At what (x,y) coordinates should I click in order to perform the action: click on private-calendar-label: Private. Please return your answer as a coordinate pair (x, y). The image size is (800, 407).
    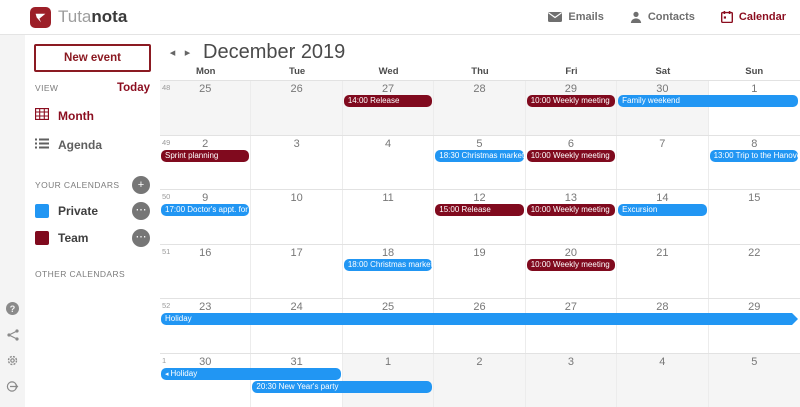
    Looking at the image, I should click on (78, 210).